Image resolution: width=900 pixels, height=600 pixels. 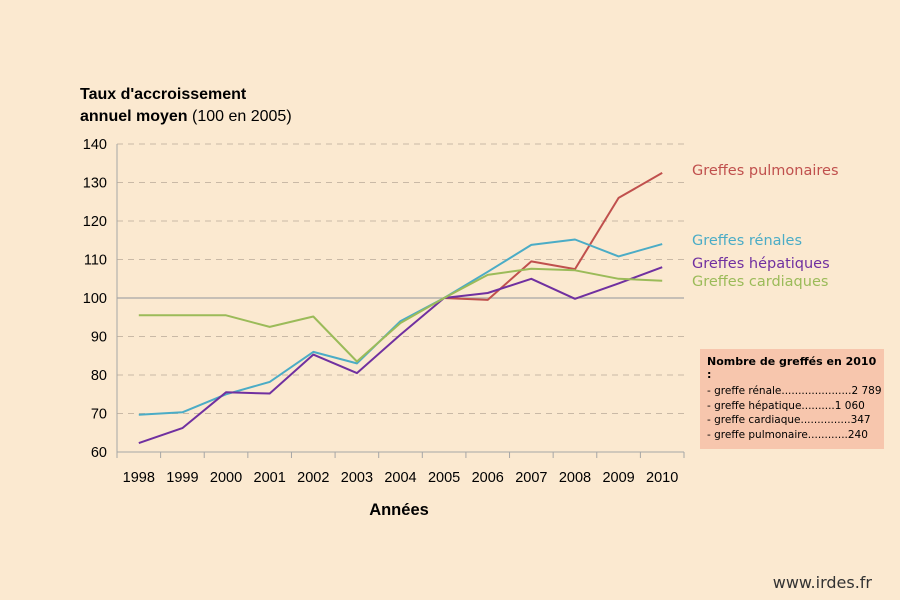 I want to click on y-tick-label: 110, so click(x=95, y=261).